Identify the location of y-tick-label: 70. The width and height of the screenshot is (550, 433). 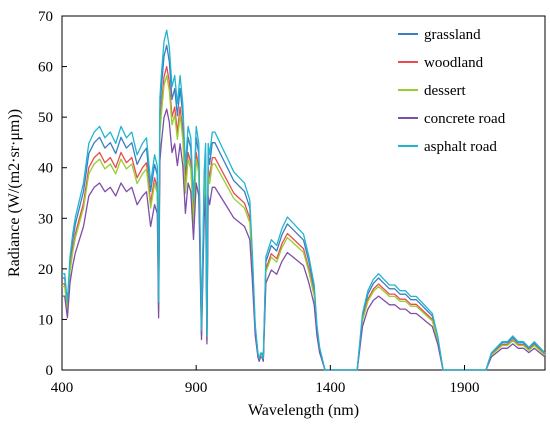
(45, 17).